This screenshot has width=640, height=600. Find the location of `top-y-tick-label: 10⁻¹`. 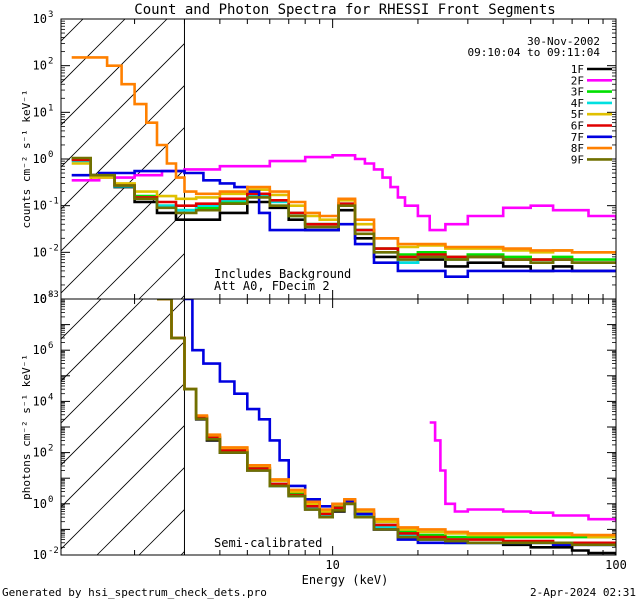

top-y-tick-label: 10⁻¹ is located at coordinates (46, 205).